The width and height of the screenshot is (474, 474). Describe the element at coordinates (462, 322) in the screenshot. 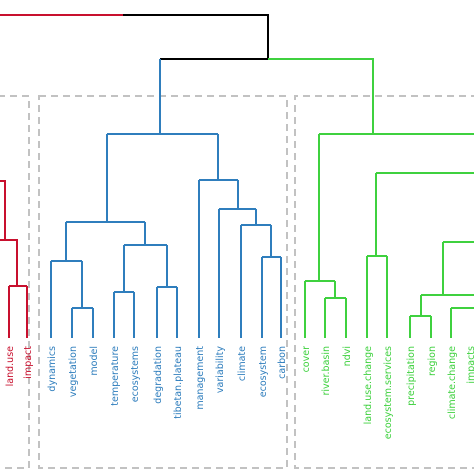

I see `climate-change-link` at that location.